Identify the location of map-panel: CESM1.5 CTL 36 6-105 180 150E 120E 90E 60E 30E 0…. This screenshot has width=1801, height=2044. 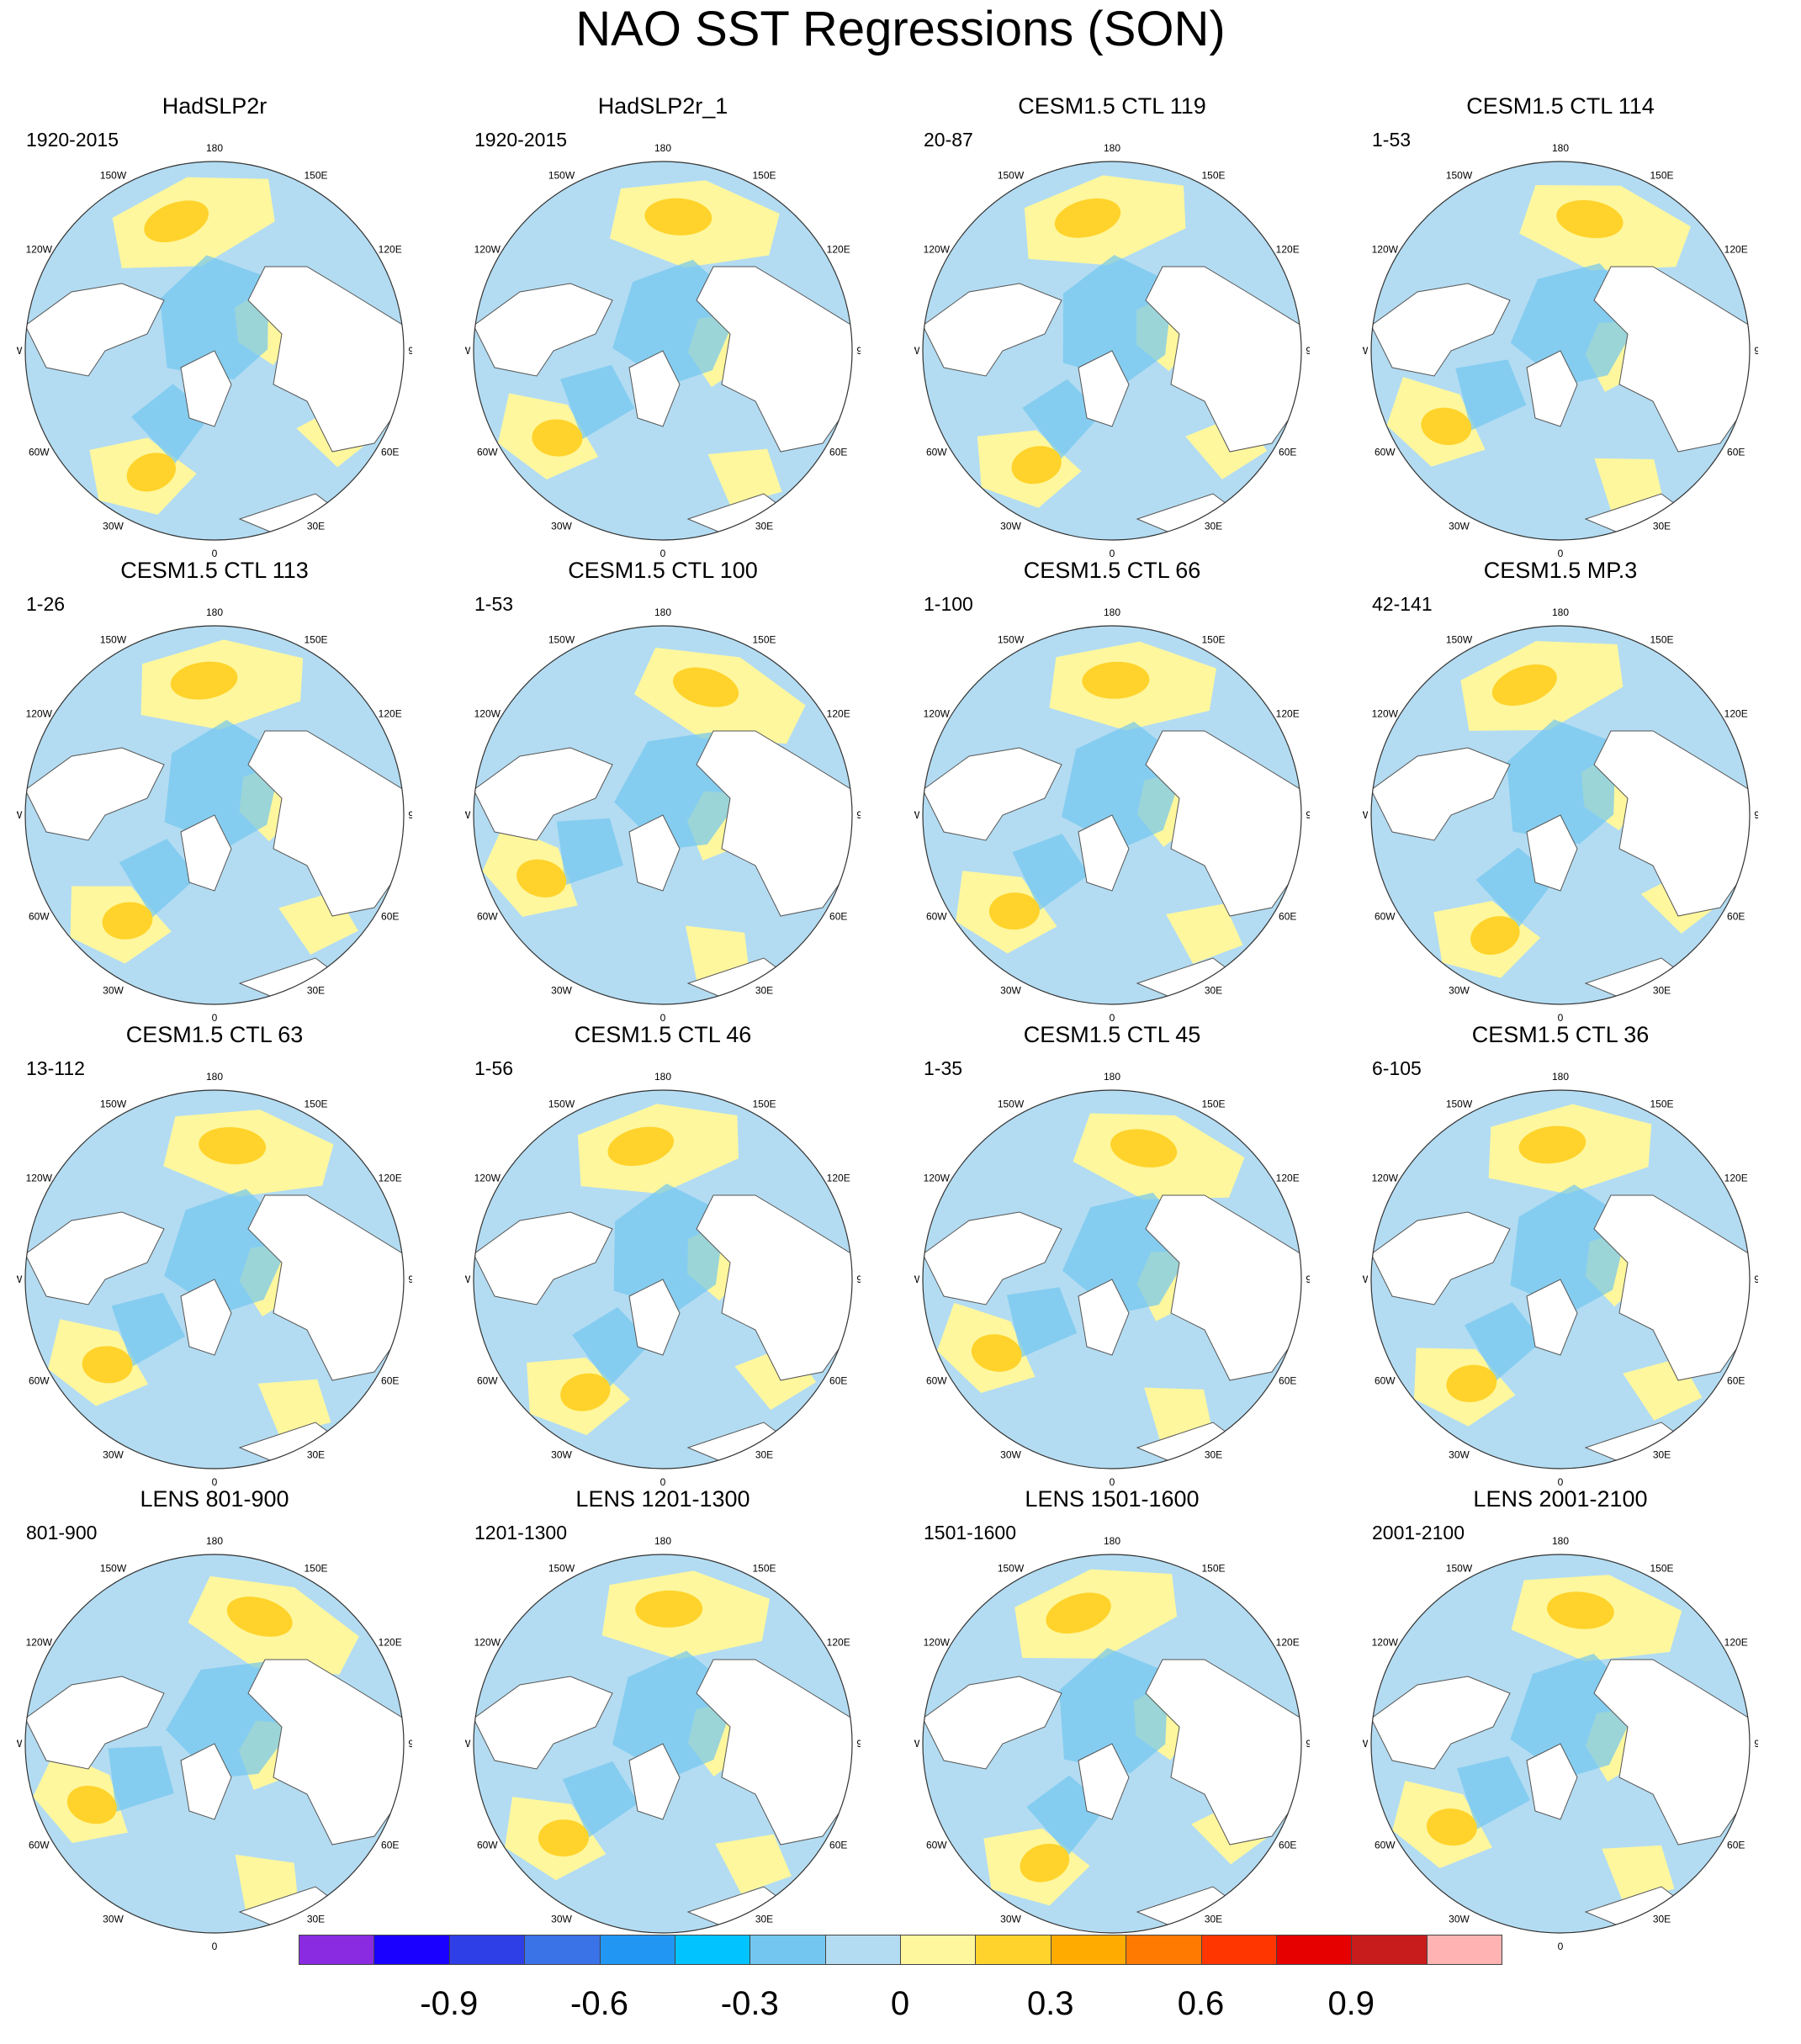
(1560, 1250).